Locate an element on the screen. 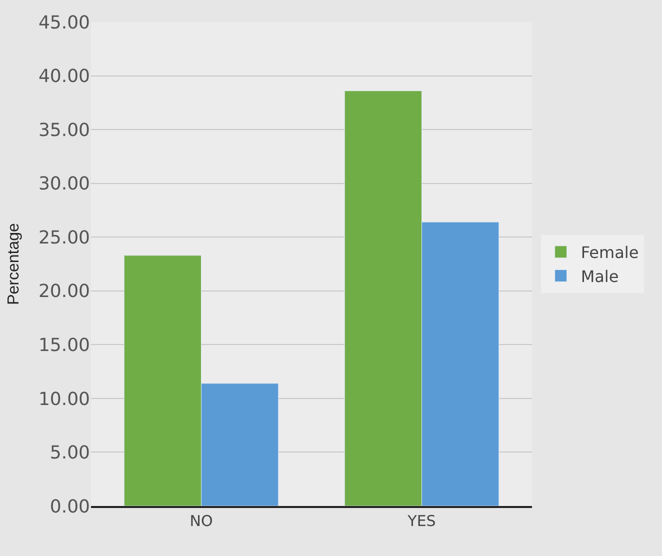  y-tick-label: 30.00 is located at coordinates (64, 184).